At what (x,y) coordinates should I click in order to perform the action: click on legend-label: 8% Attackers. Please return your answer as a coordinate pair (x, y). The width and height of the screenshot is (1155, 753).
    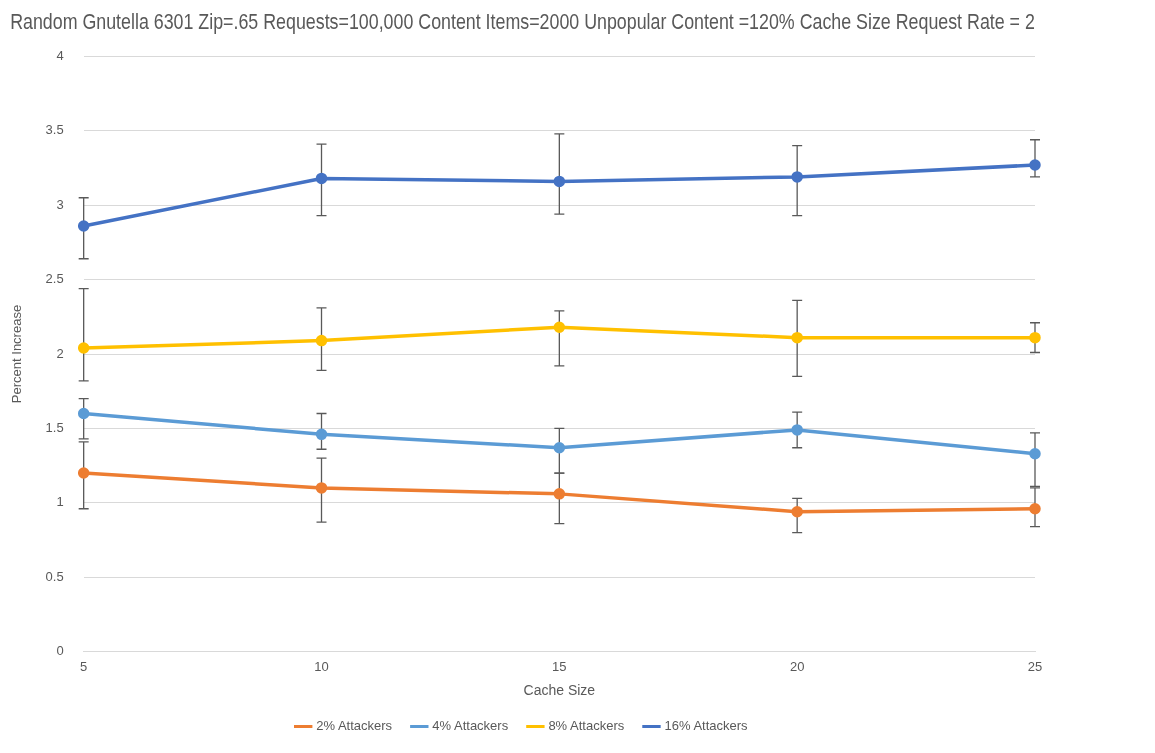
    Looking at the image, I should click on (586, 726).